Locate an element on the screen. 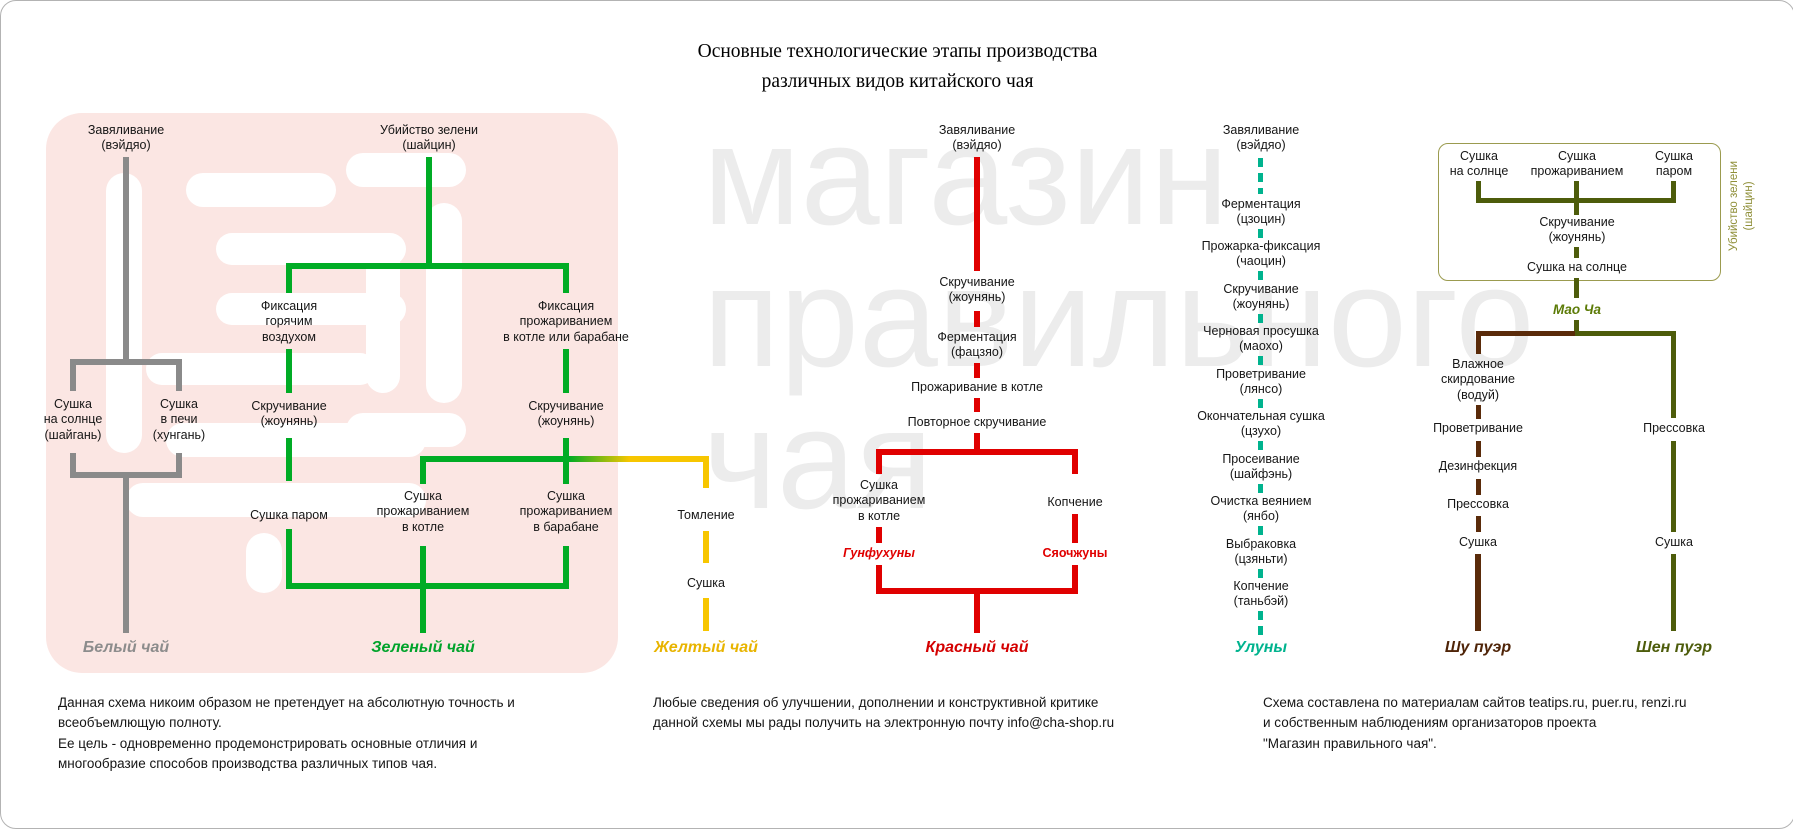 The height and width of the screenshot is (829, 1793). puer-step-rolling: Скручивание (жоунянь) is located at coordinates (1577, 230).